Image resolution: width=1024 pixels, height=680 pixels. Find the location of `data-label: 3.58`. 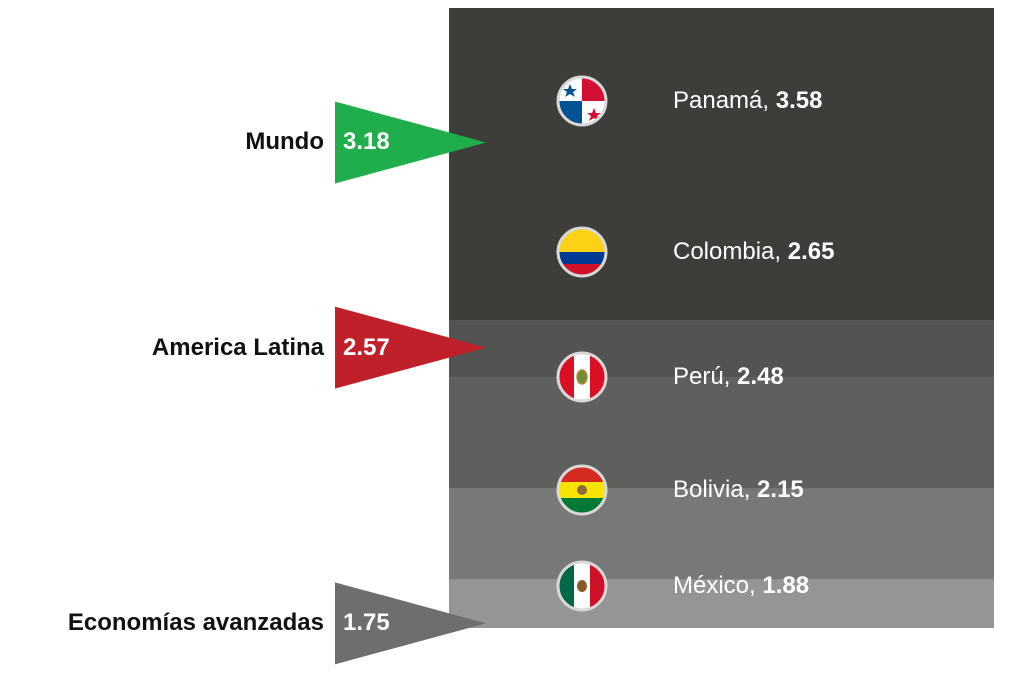

data-label: 3.58 is located at coordinates (799, 100).